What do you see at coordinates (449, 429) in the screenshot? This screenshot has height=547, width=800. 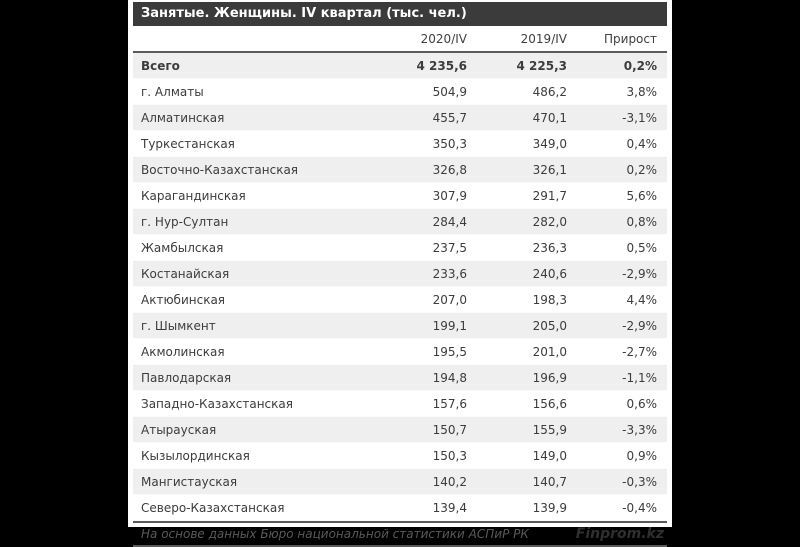 I see `value-2020: 150,7` at bounding box center [449, 429].